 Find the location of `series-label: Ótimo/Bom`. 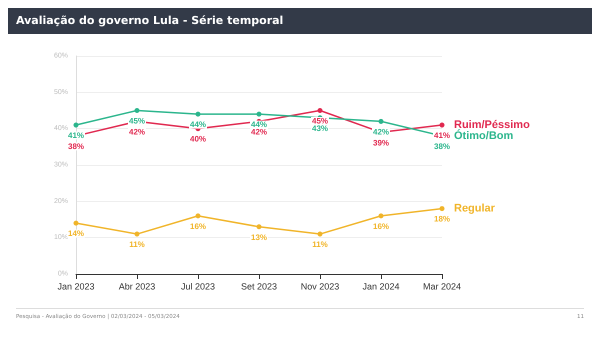

series-label: Ótimo/Bom is located at coordinates (484, 135).